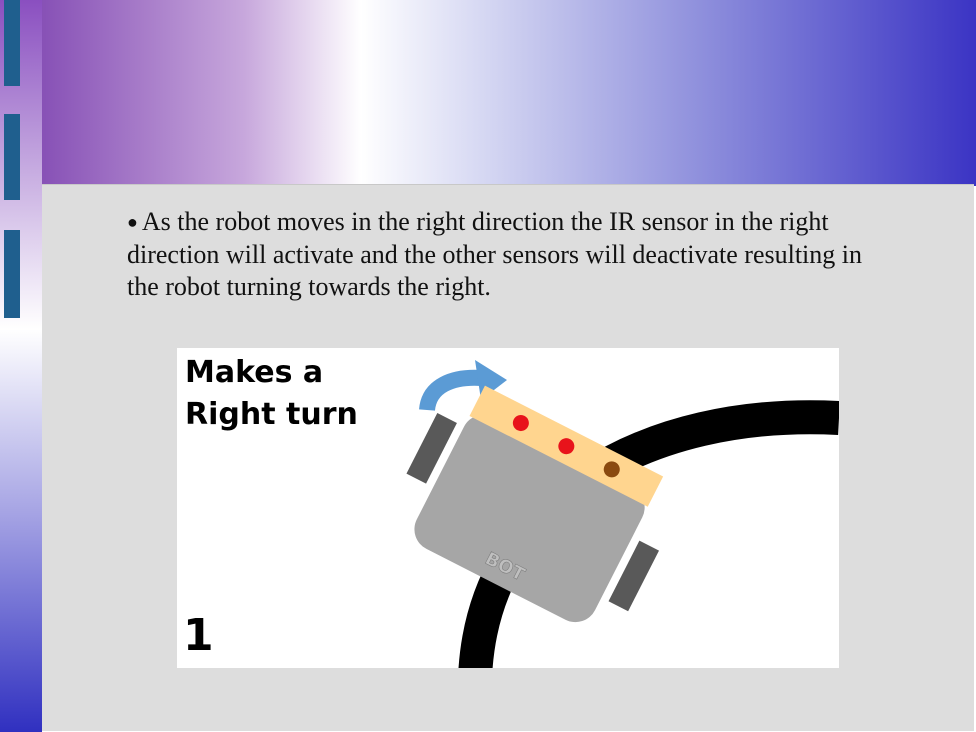 Image resolution: width=976 pixels, height=732 pixels. What do you see at coordinates (198, 635) in the screenshot?
I see `frame-number: 1` at bounding box center [198, 635].